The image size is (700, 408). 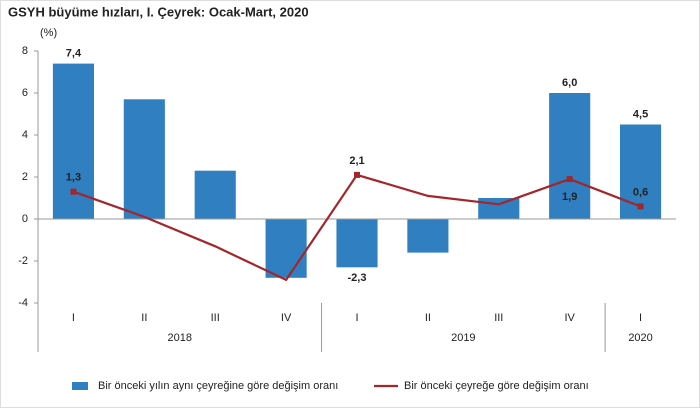 I want to click on y-tick-label: 4, so click(x=25, y=135).